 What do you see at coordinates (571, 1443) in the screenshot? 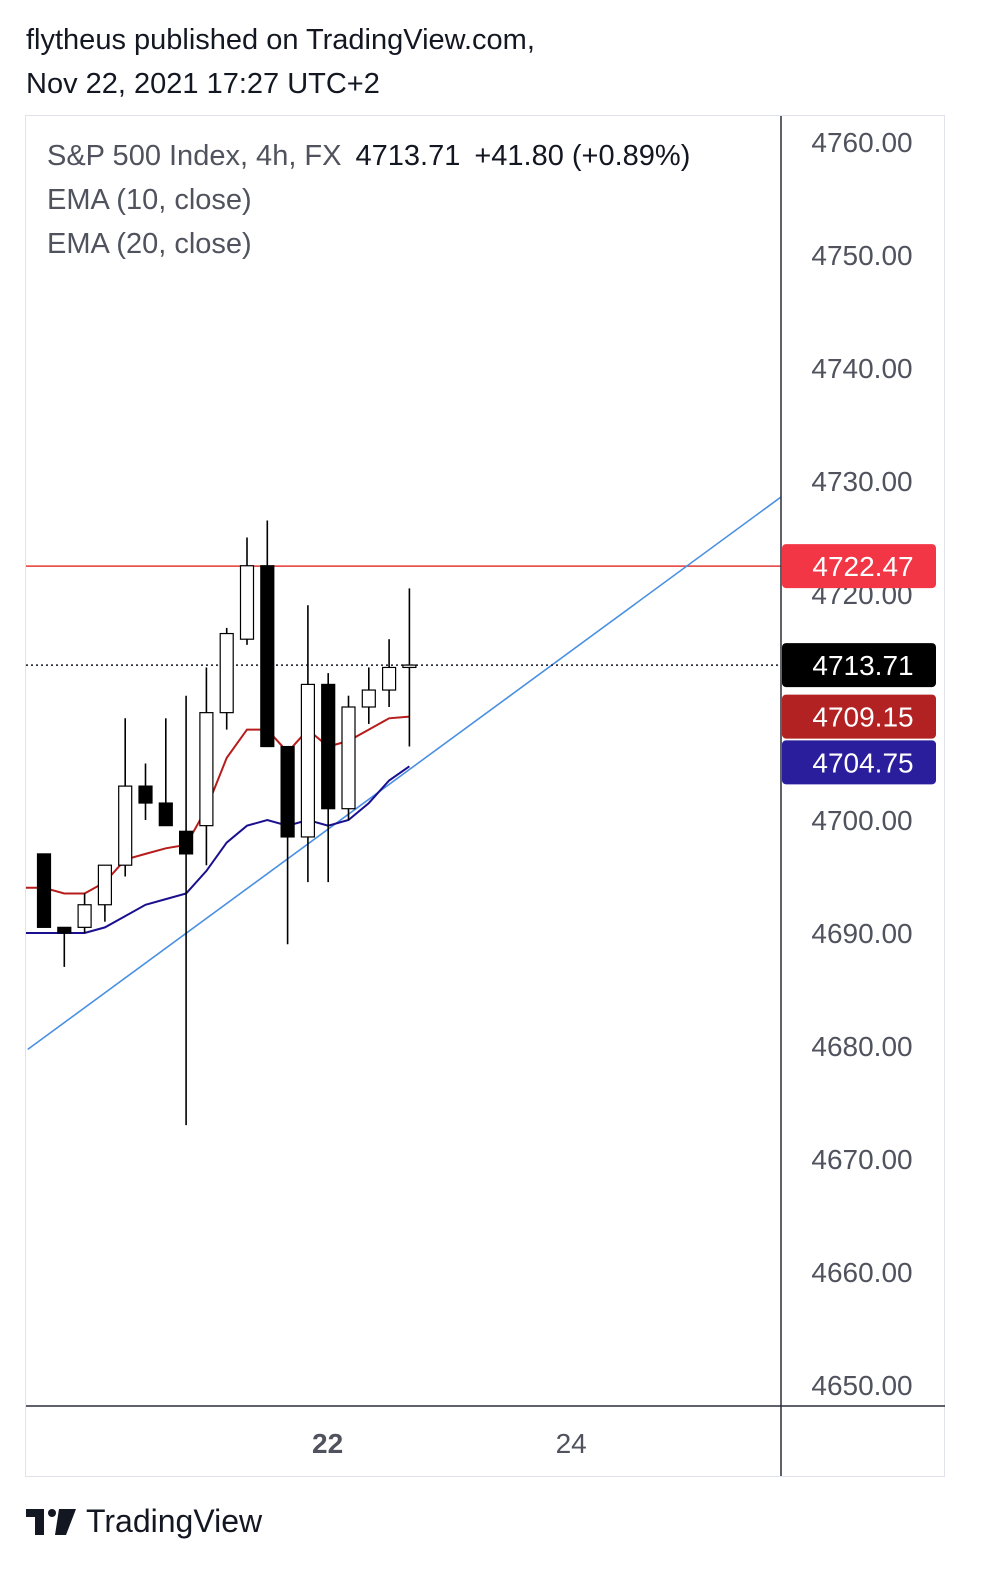
I see `x-tick-label: 24` at bounding box center [571, 1443].